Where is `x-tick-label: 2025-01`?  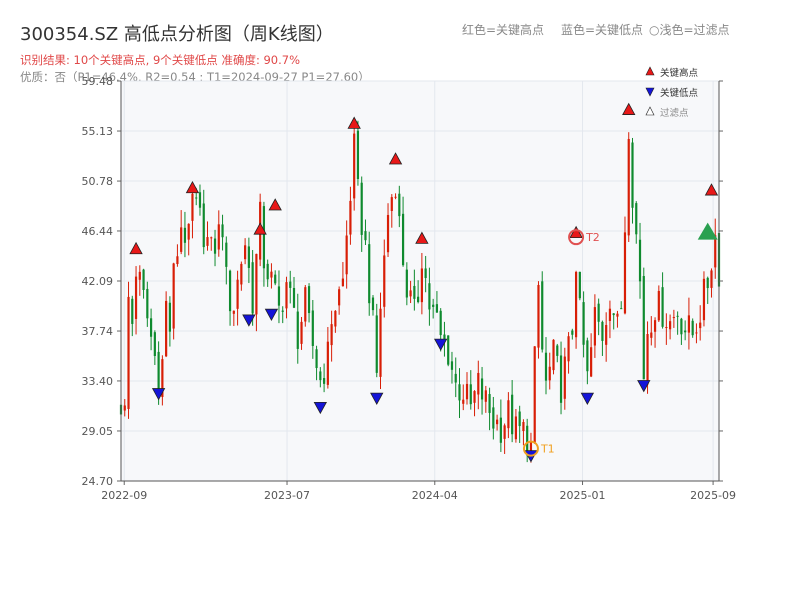
x-tick-label: 2025-01 is located at coordinates (583, 495).